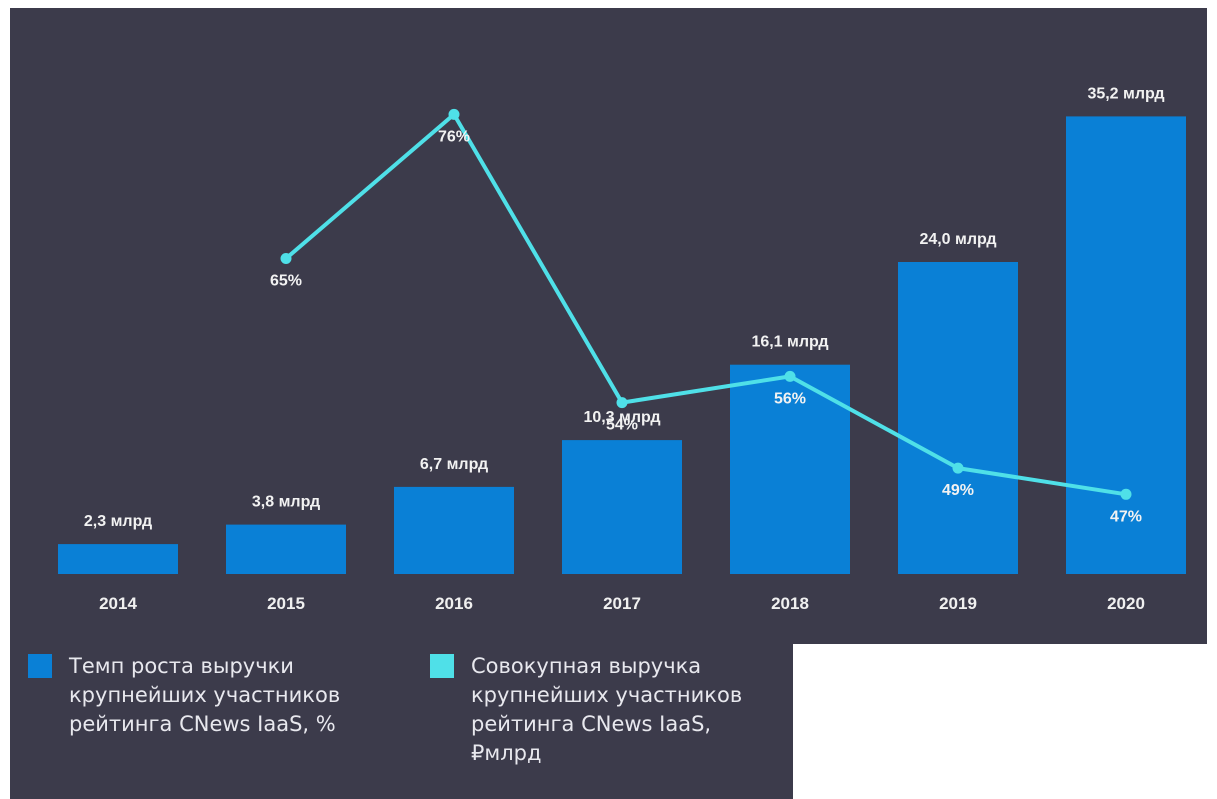 This screenshot has height=799, width=1217. I want to click on line-value-label-2018: 56%, so click(790, 398).